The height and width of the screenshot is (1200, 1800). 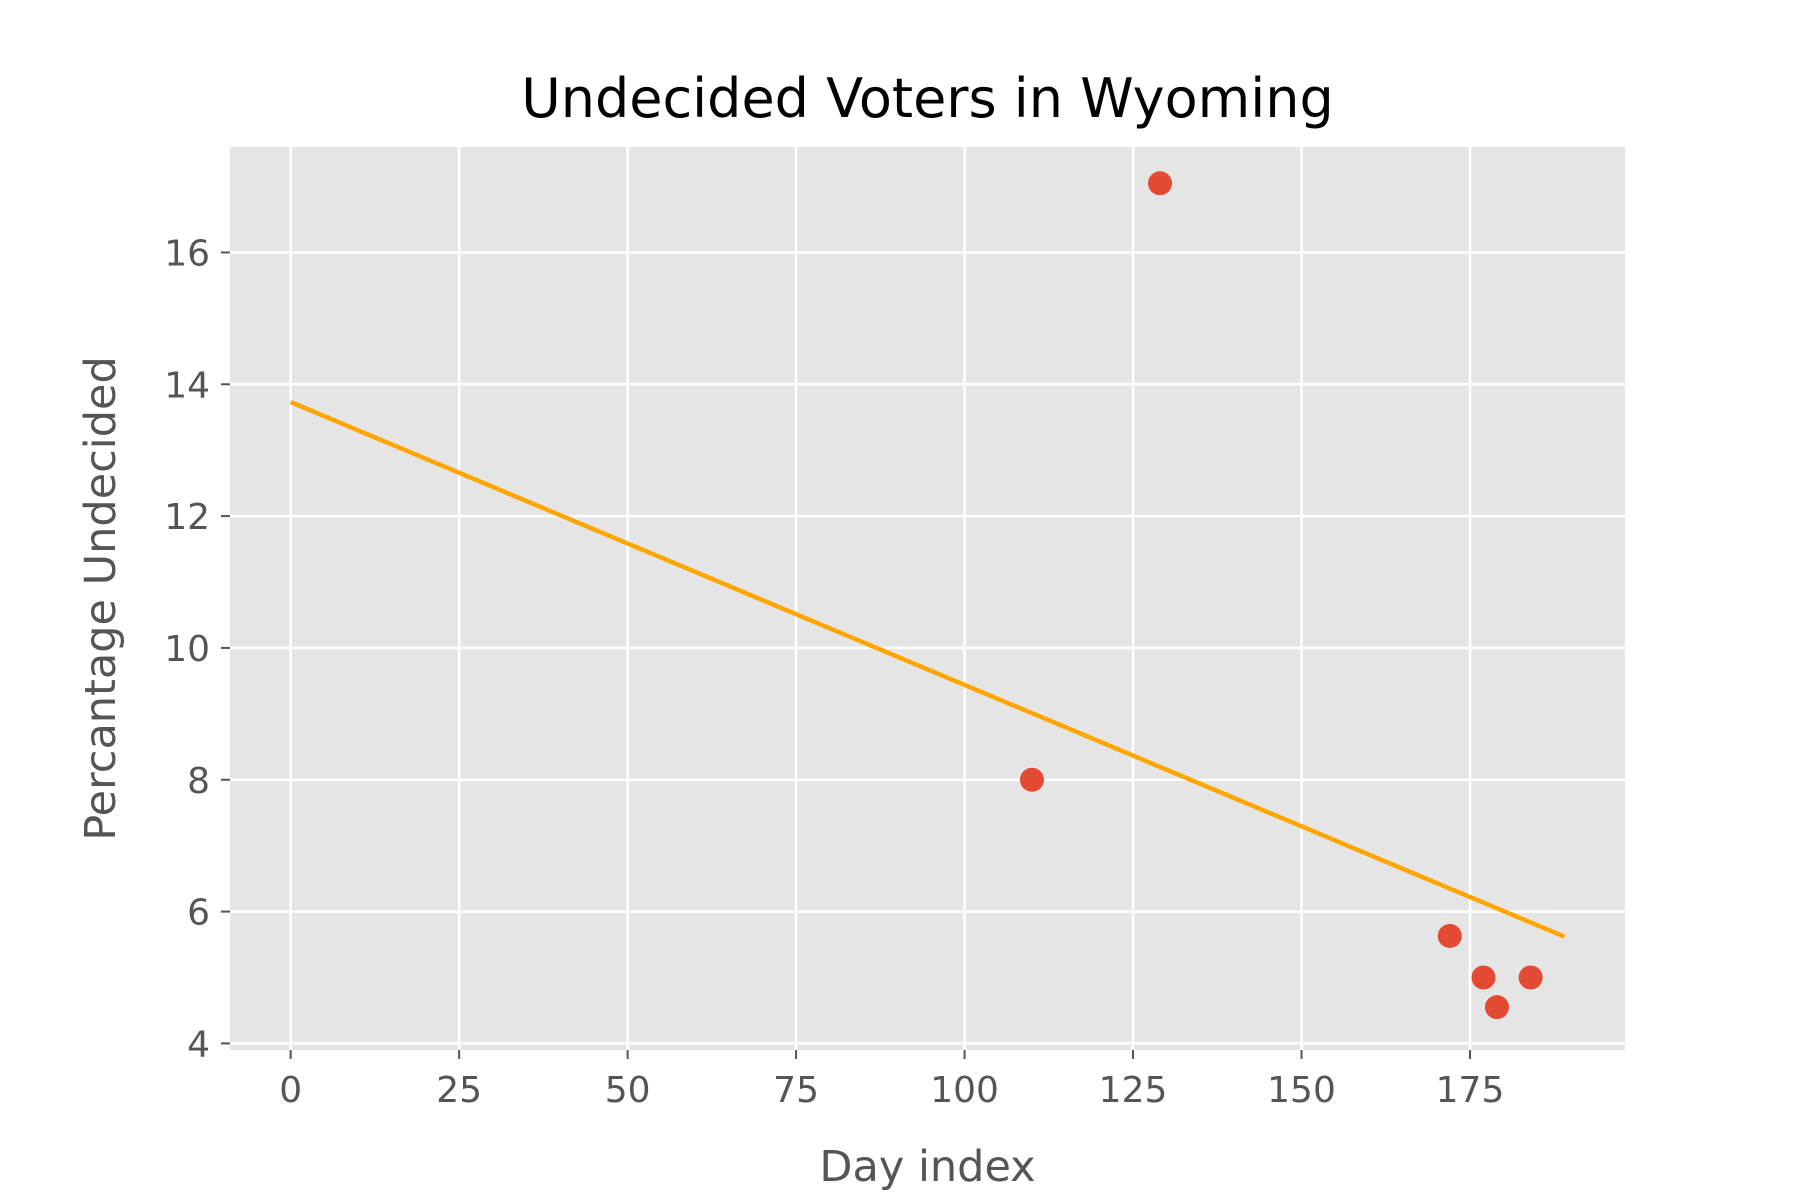 I want to click on y-tick-label: 16, so click(x=187, y=253).